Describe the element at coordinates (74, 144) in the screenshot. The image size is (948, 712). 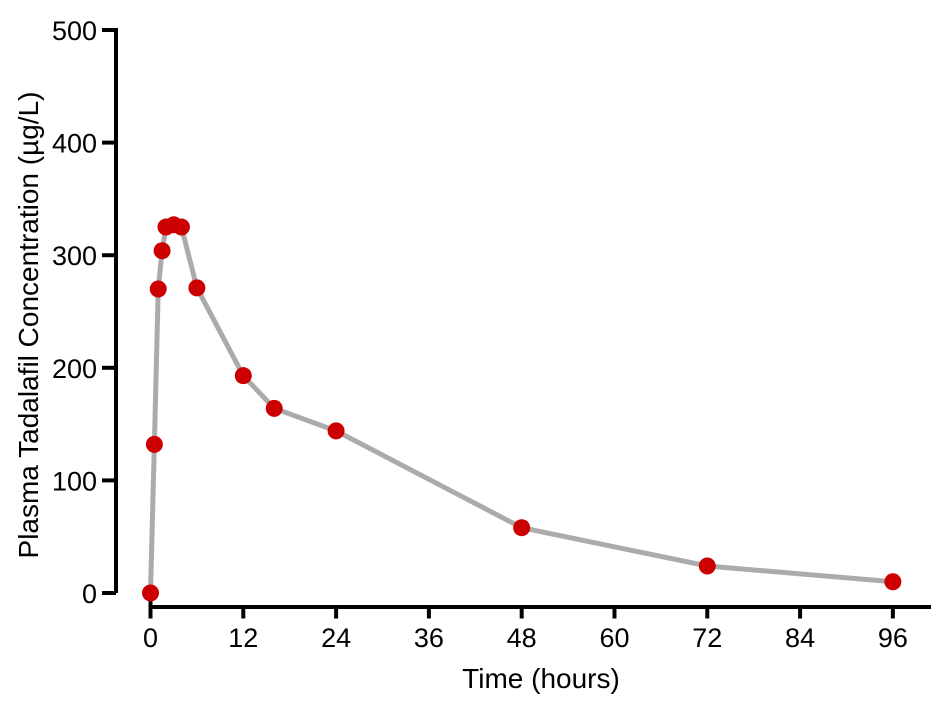
I see `y-tick-label: 400` at that location.